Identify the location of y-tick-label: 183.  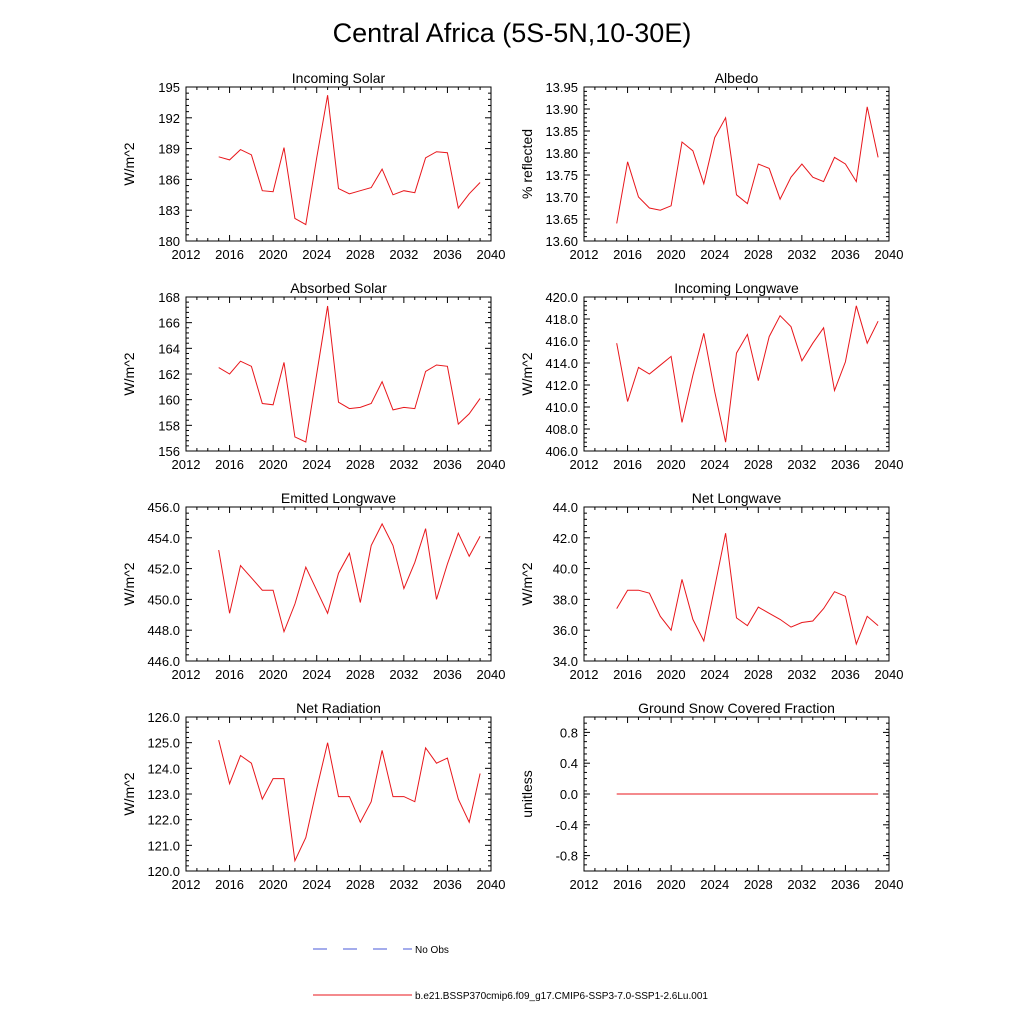
(169, 210).